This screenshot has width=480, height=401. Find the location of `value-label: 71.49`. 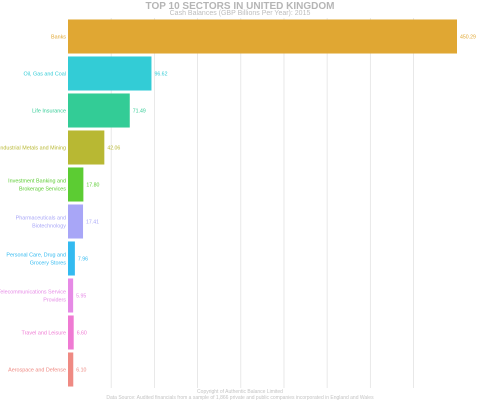

value-label: 71.49 is located at coordinates (139, 112).